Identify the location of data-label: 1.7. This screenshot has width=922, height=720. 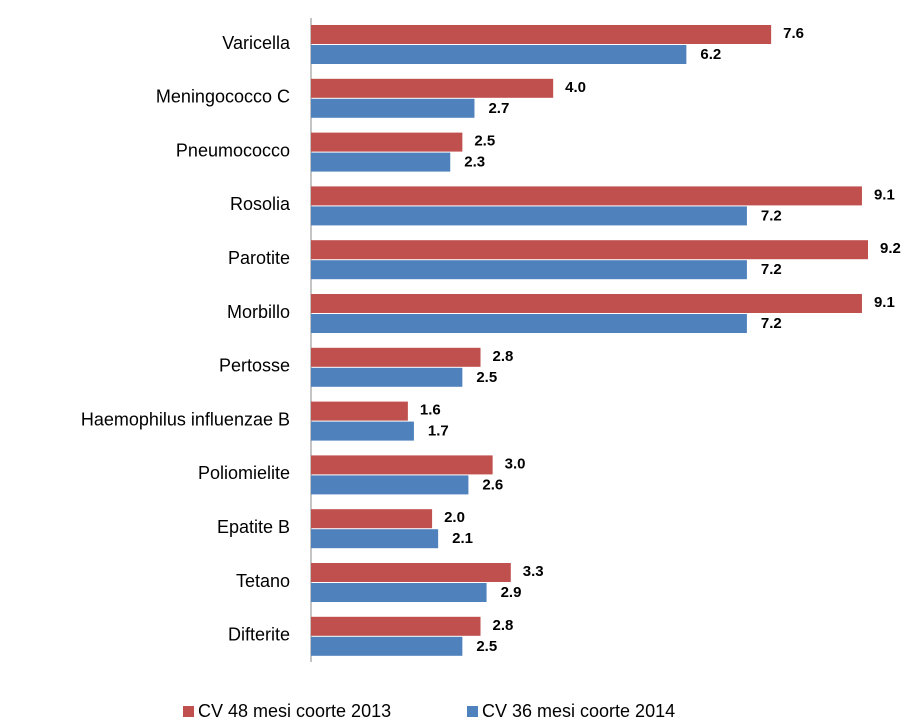
(438, 431).